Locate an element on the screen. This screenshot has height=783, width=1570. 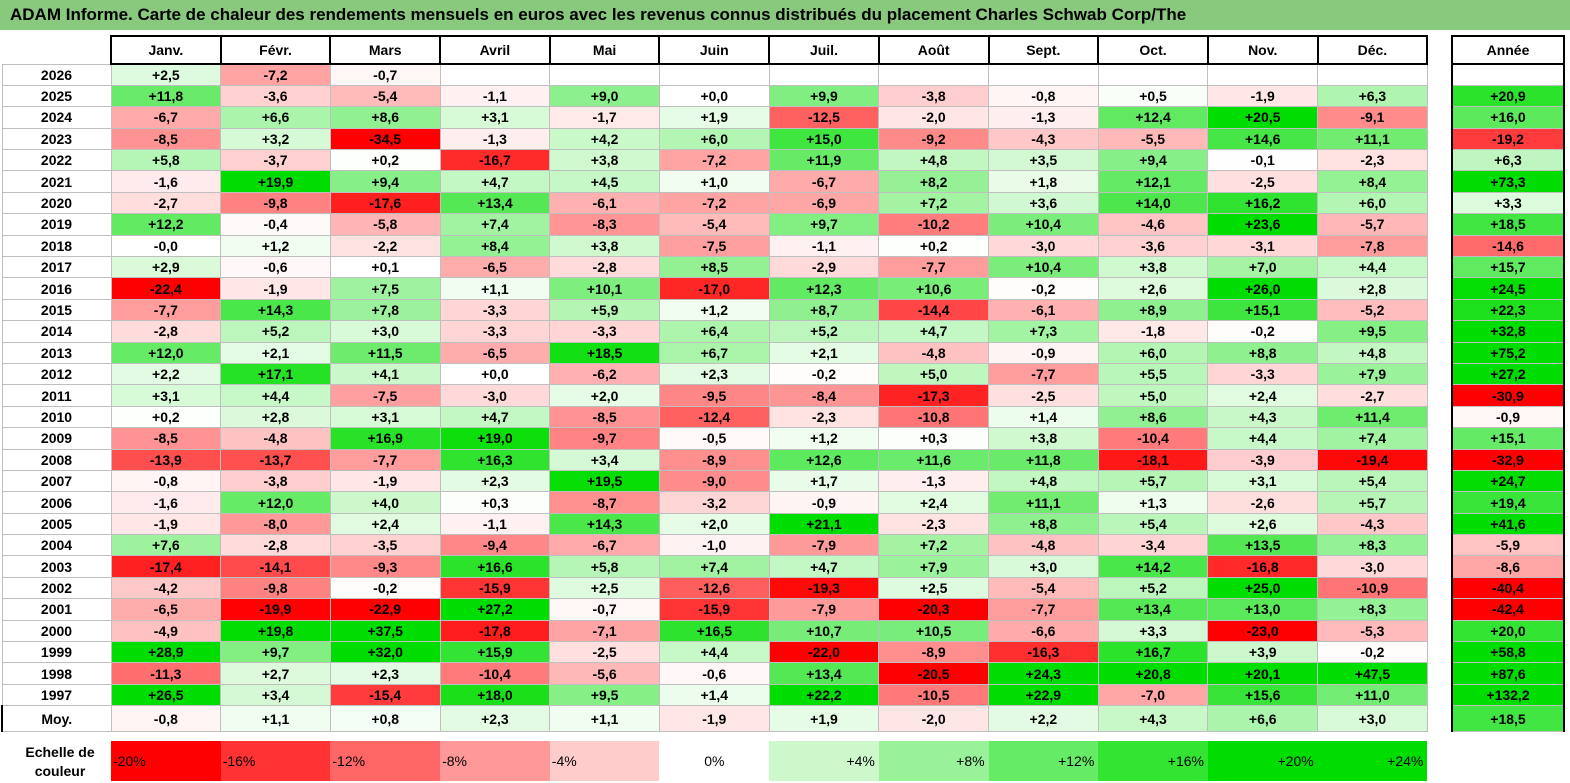
month-return-cell: -9,5 is located at coordinates (714, 395).